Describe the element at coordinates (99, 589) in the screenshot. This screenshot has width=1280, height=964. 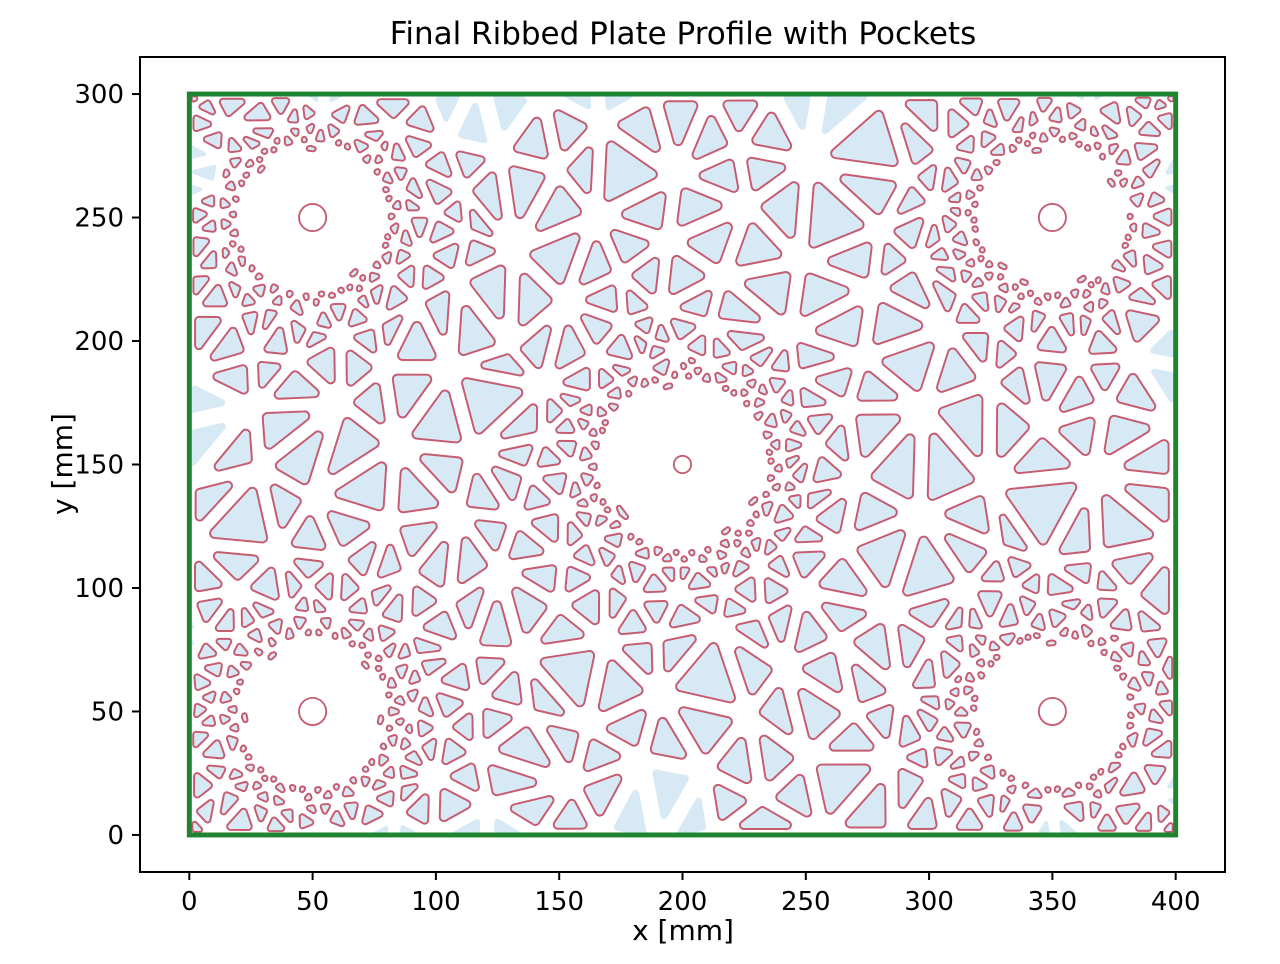
I see `y-tick-label: 100` at that location.